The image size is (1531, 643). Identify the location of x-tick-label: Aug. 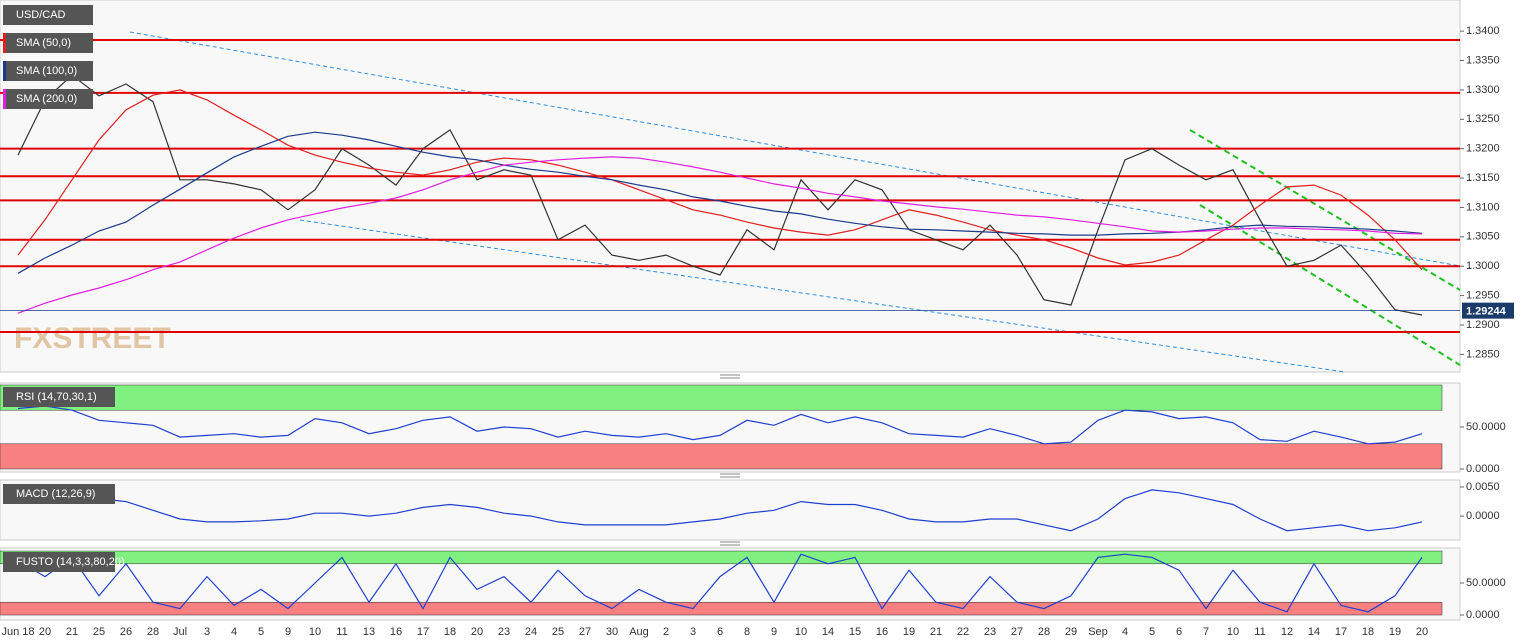
(639, 632).